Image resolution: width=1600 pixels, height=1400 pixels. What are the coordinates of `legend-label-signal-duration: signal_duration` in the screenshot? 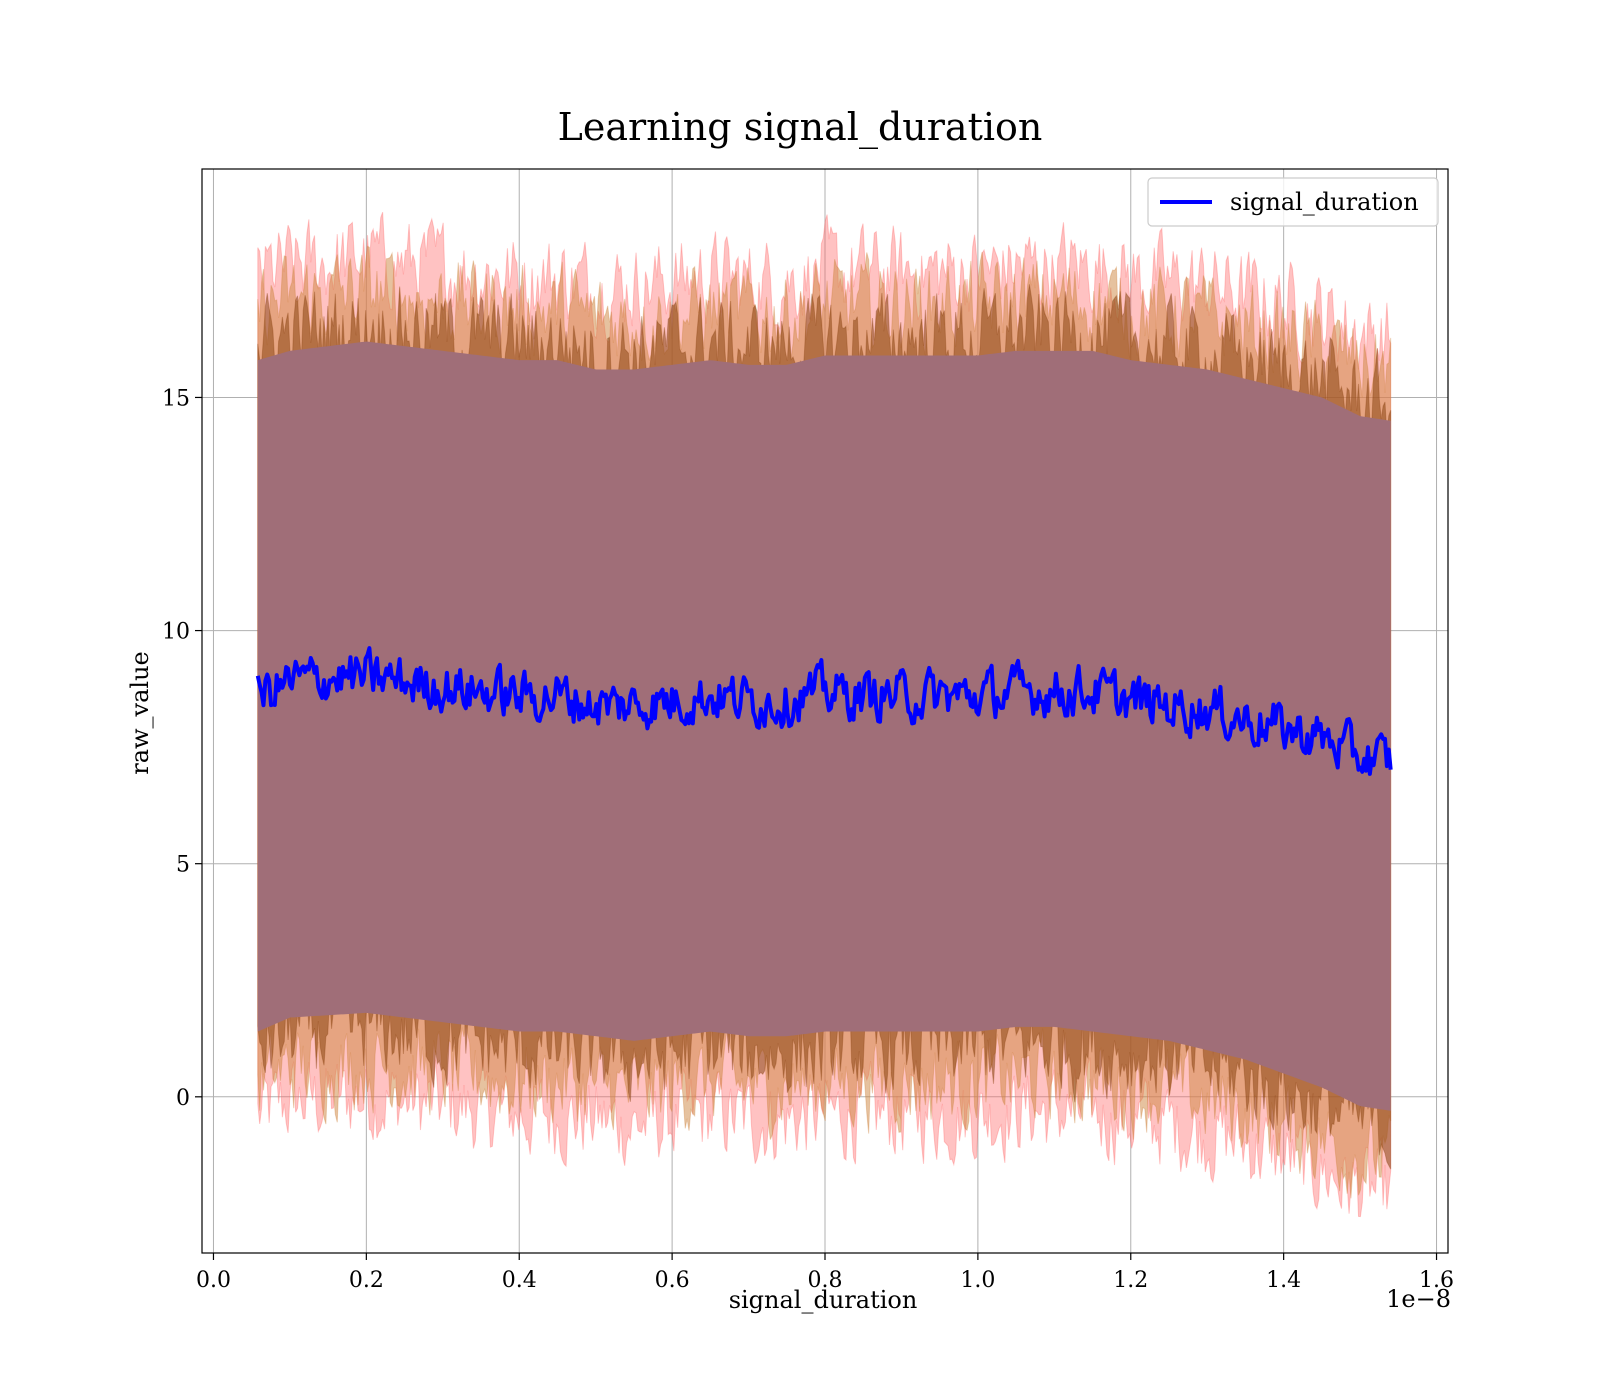 It's located at (1324, 202).